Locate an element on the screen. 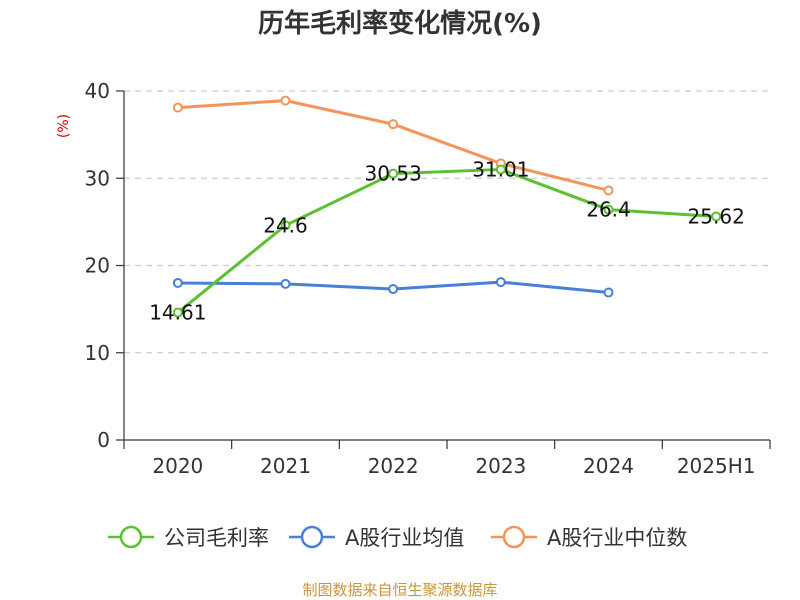  data-label-0-0: 14.61 is located at coordinates (177, 313).